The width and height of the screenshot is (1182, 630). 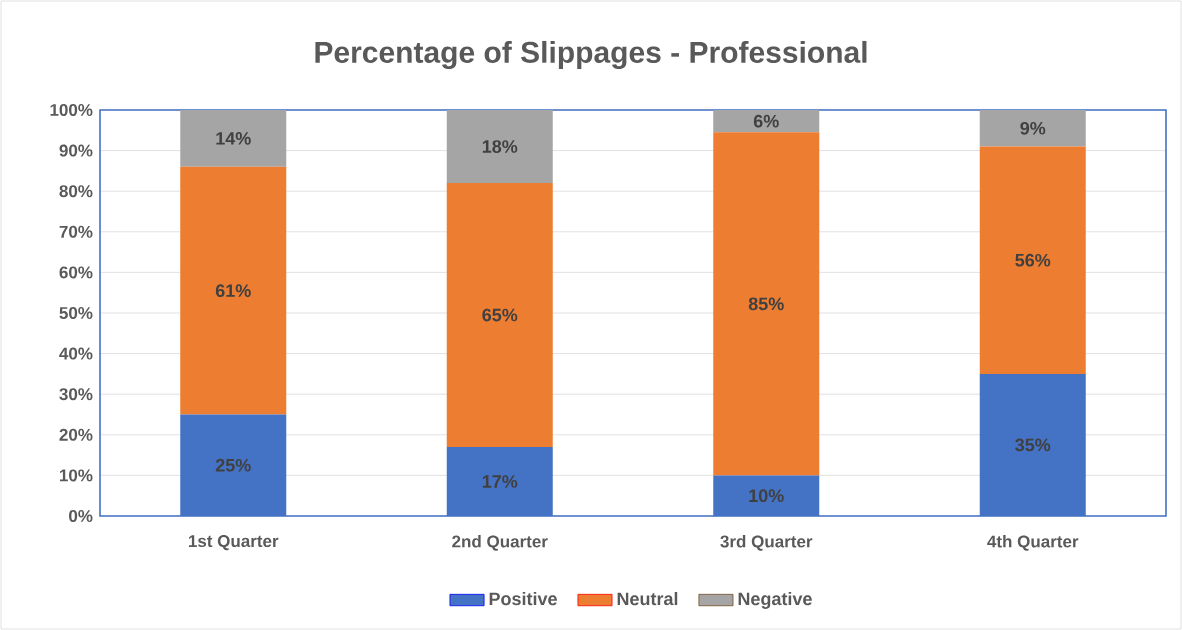 I want to click on x-tick-label: 2nd Quarter, so click(x=500, y=543).